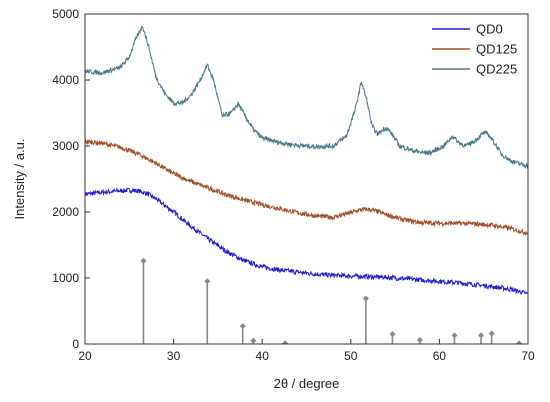 The height and width of the screenshot is (402, 550). What do you see at coordinates (496, 49) in the screenshot?
I see `legend-label: QD125` at bounding box center [496, 49].